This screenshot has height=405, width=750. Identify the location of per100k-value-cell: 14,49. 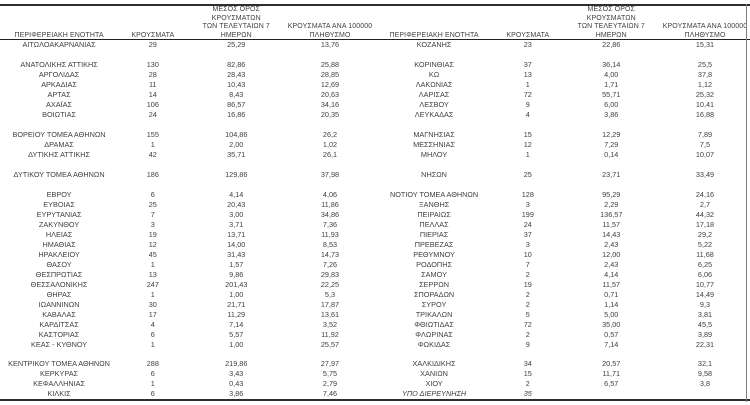
(705, 294).